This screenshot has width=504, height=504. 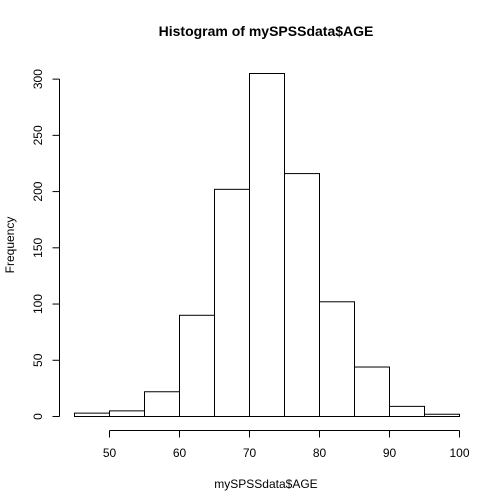 I want to click on y-tick-label: 300, so click(x=38, y=79).